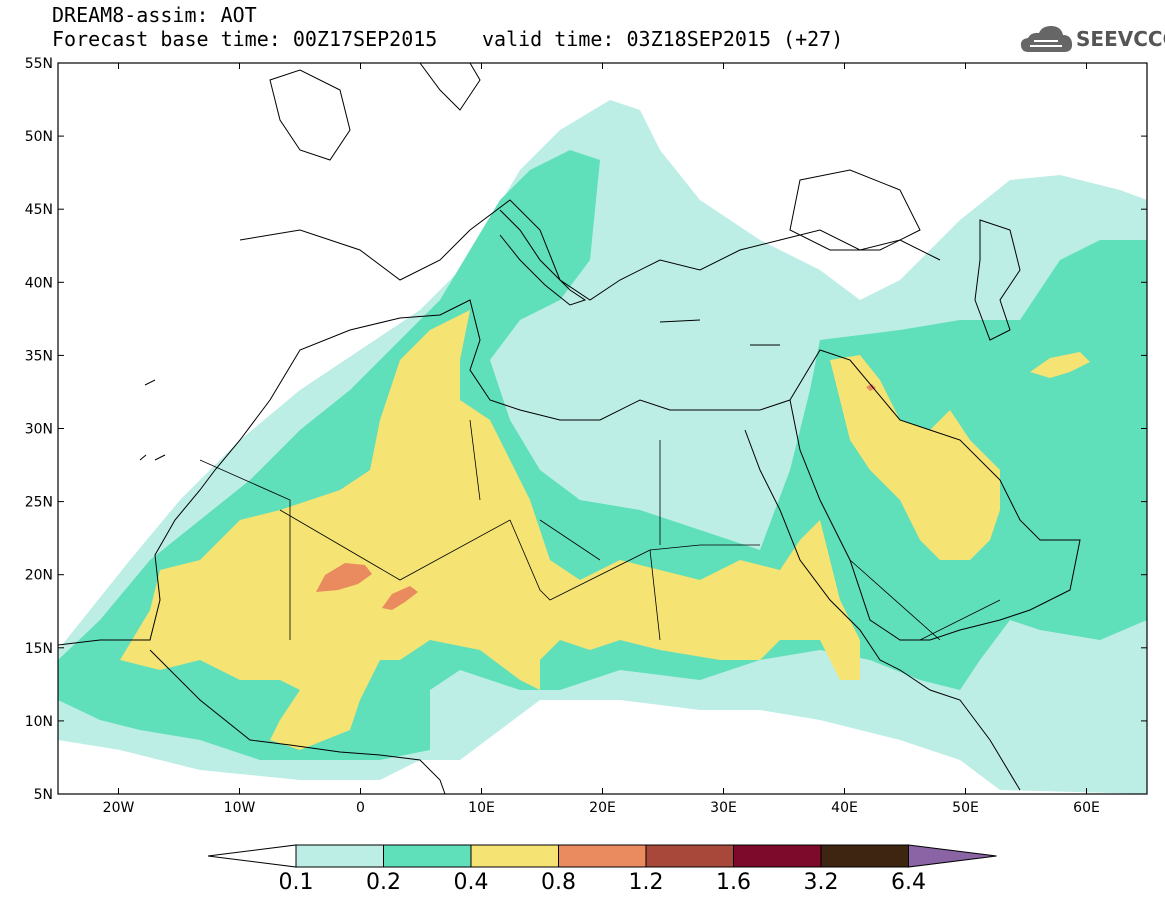 This screenshot has width=1165, height=905. What do you see at coordinates (39, 356) in the screenshot?
I see `lat-label: 35N` at bounding box center [39, 356].